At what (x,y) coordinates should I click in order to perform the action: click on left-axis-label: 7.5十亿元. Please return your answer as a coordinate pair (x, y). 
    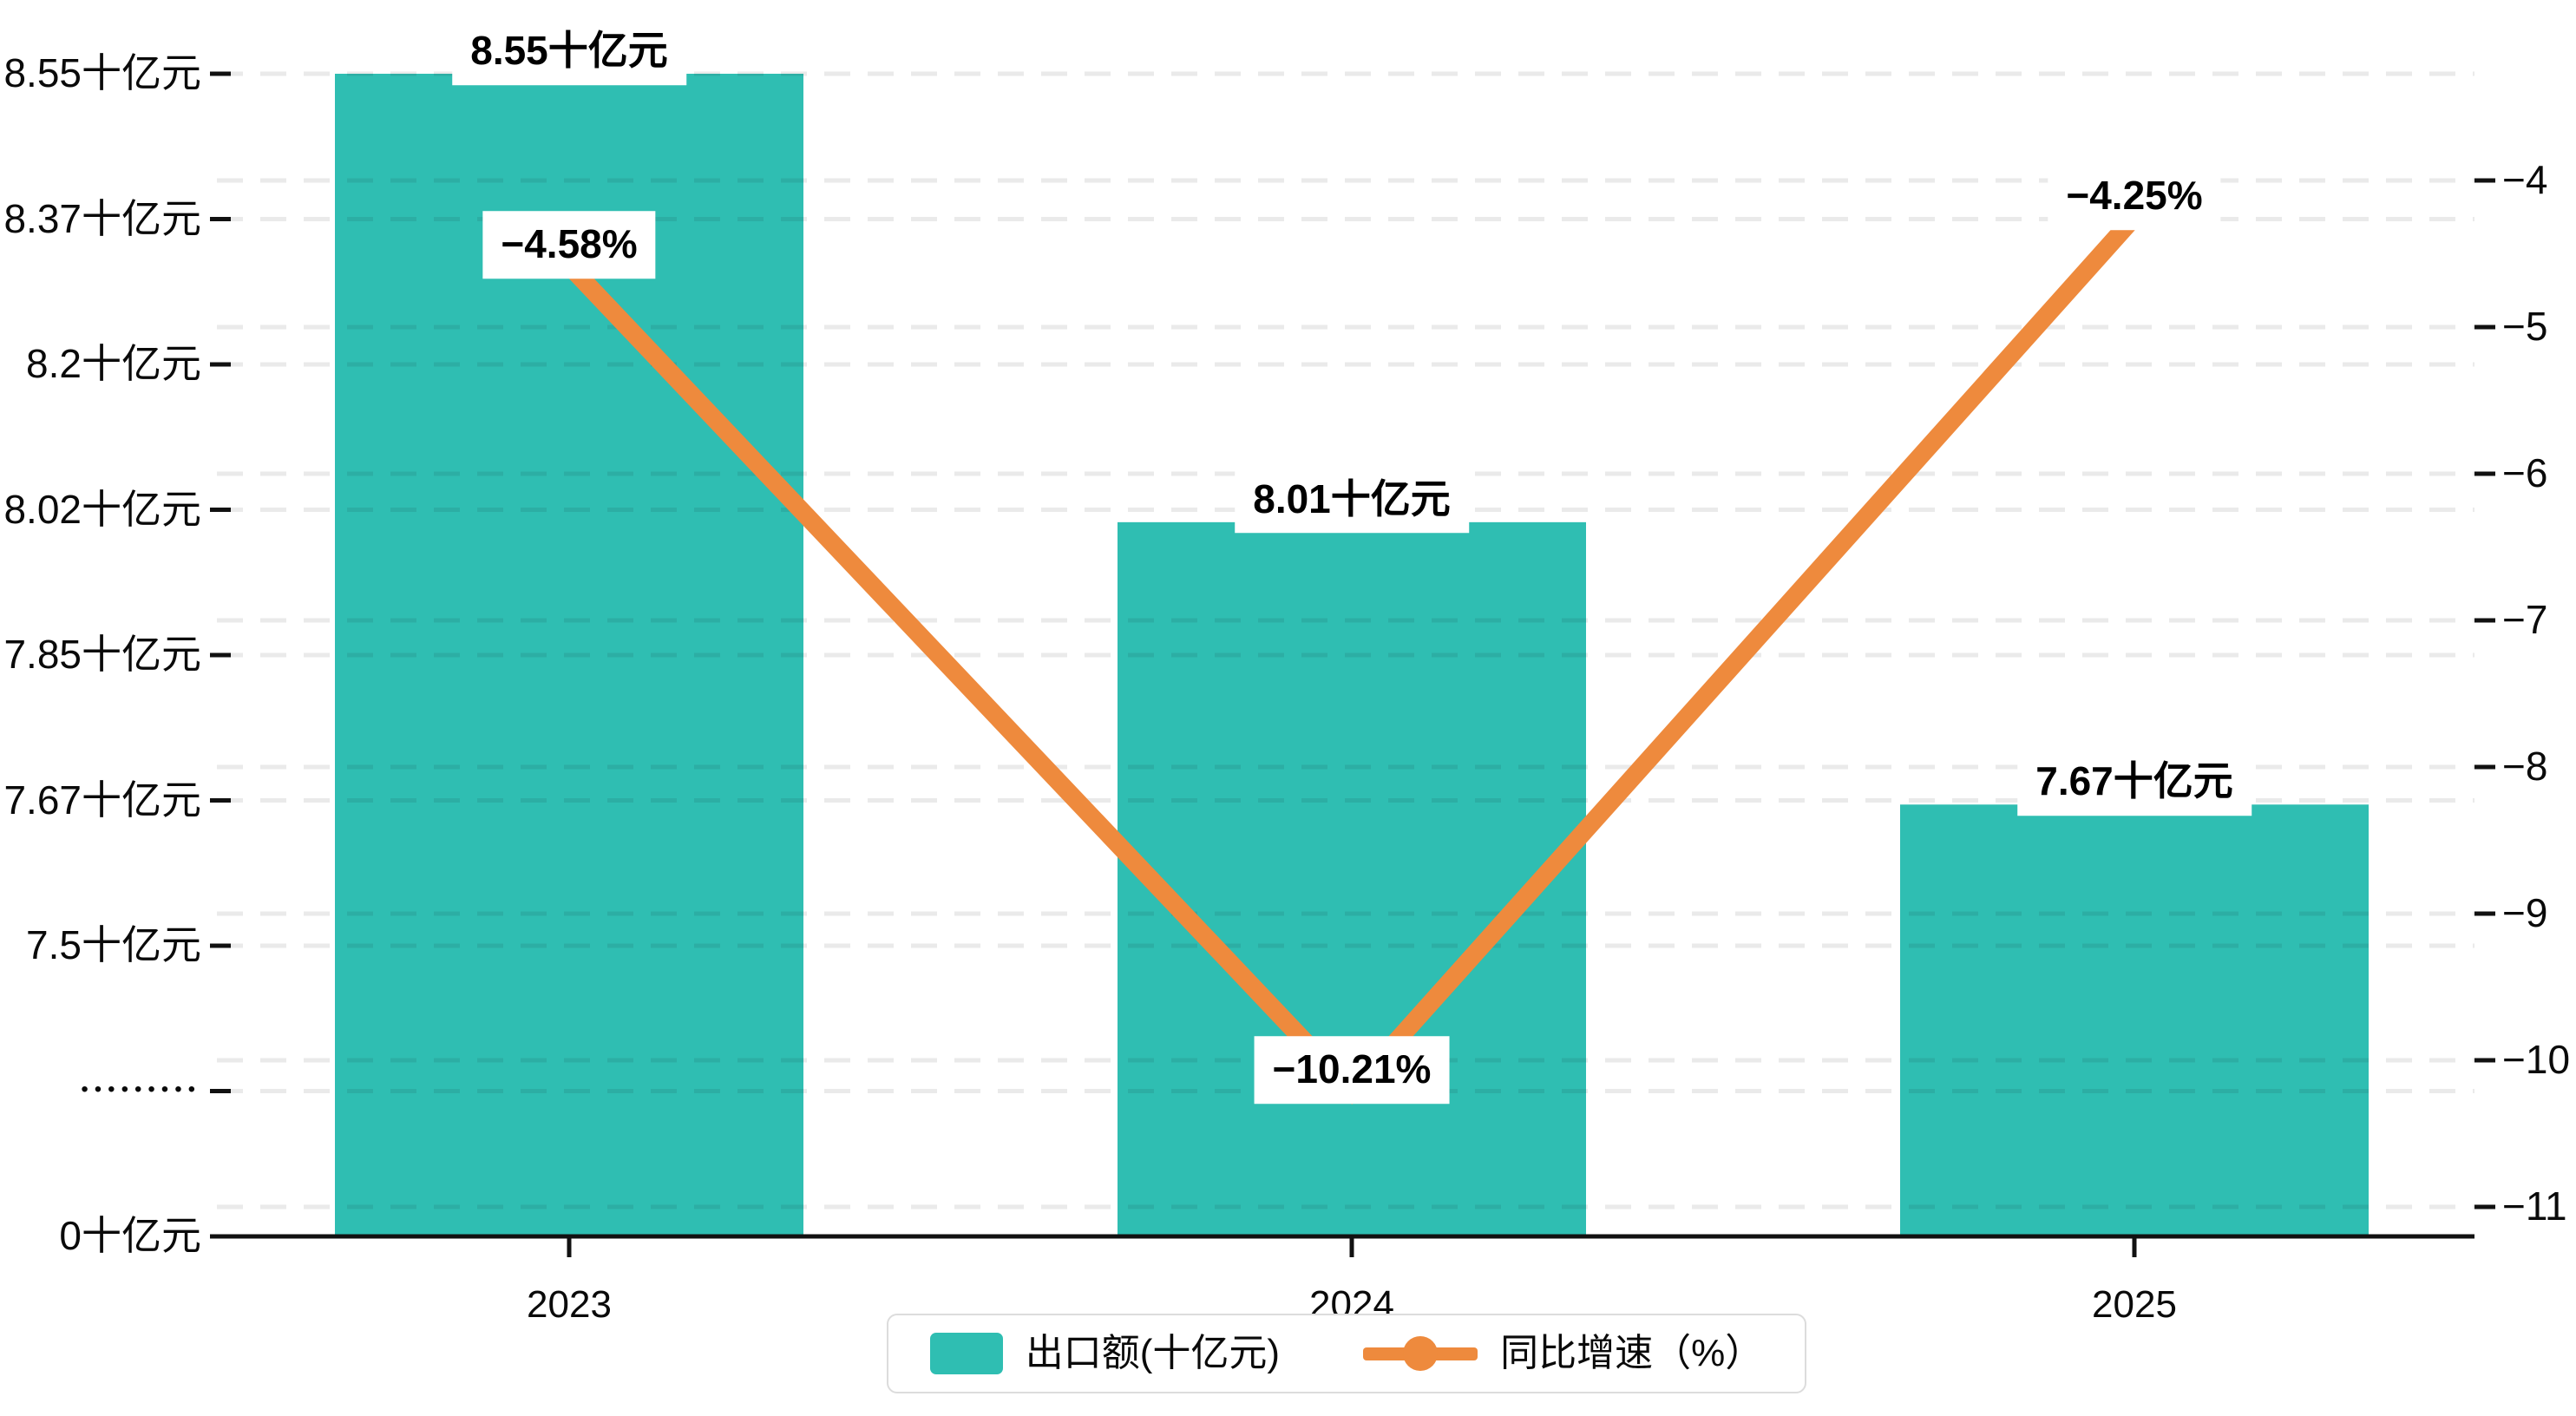
    Looking at the image, I should click on (113, 945).